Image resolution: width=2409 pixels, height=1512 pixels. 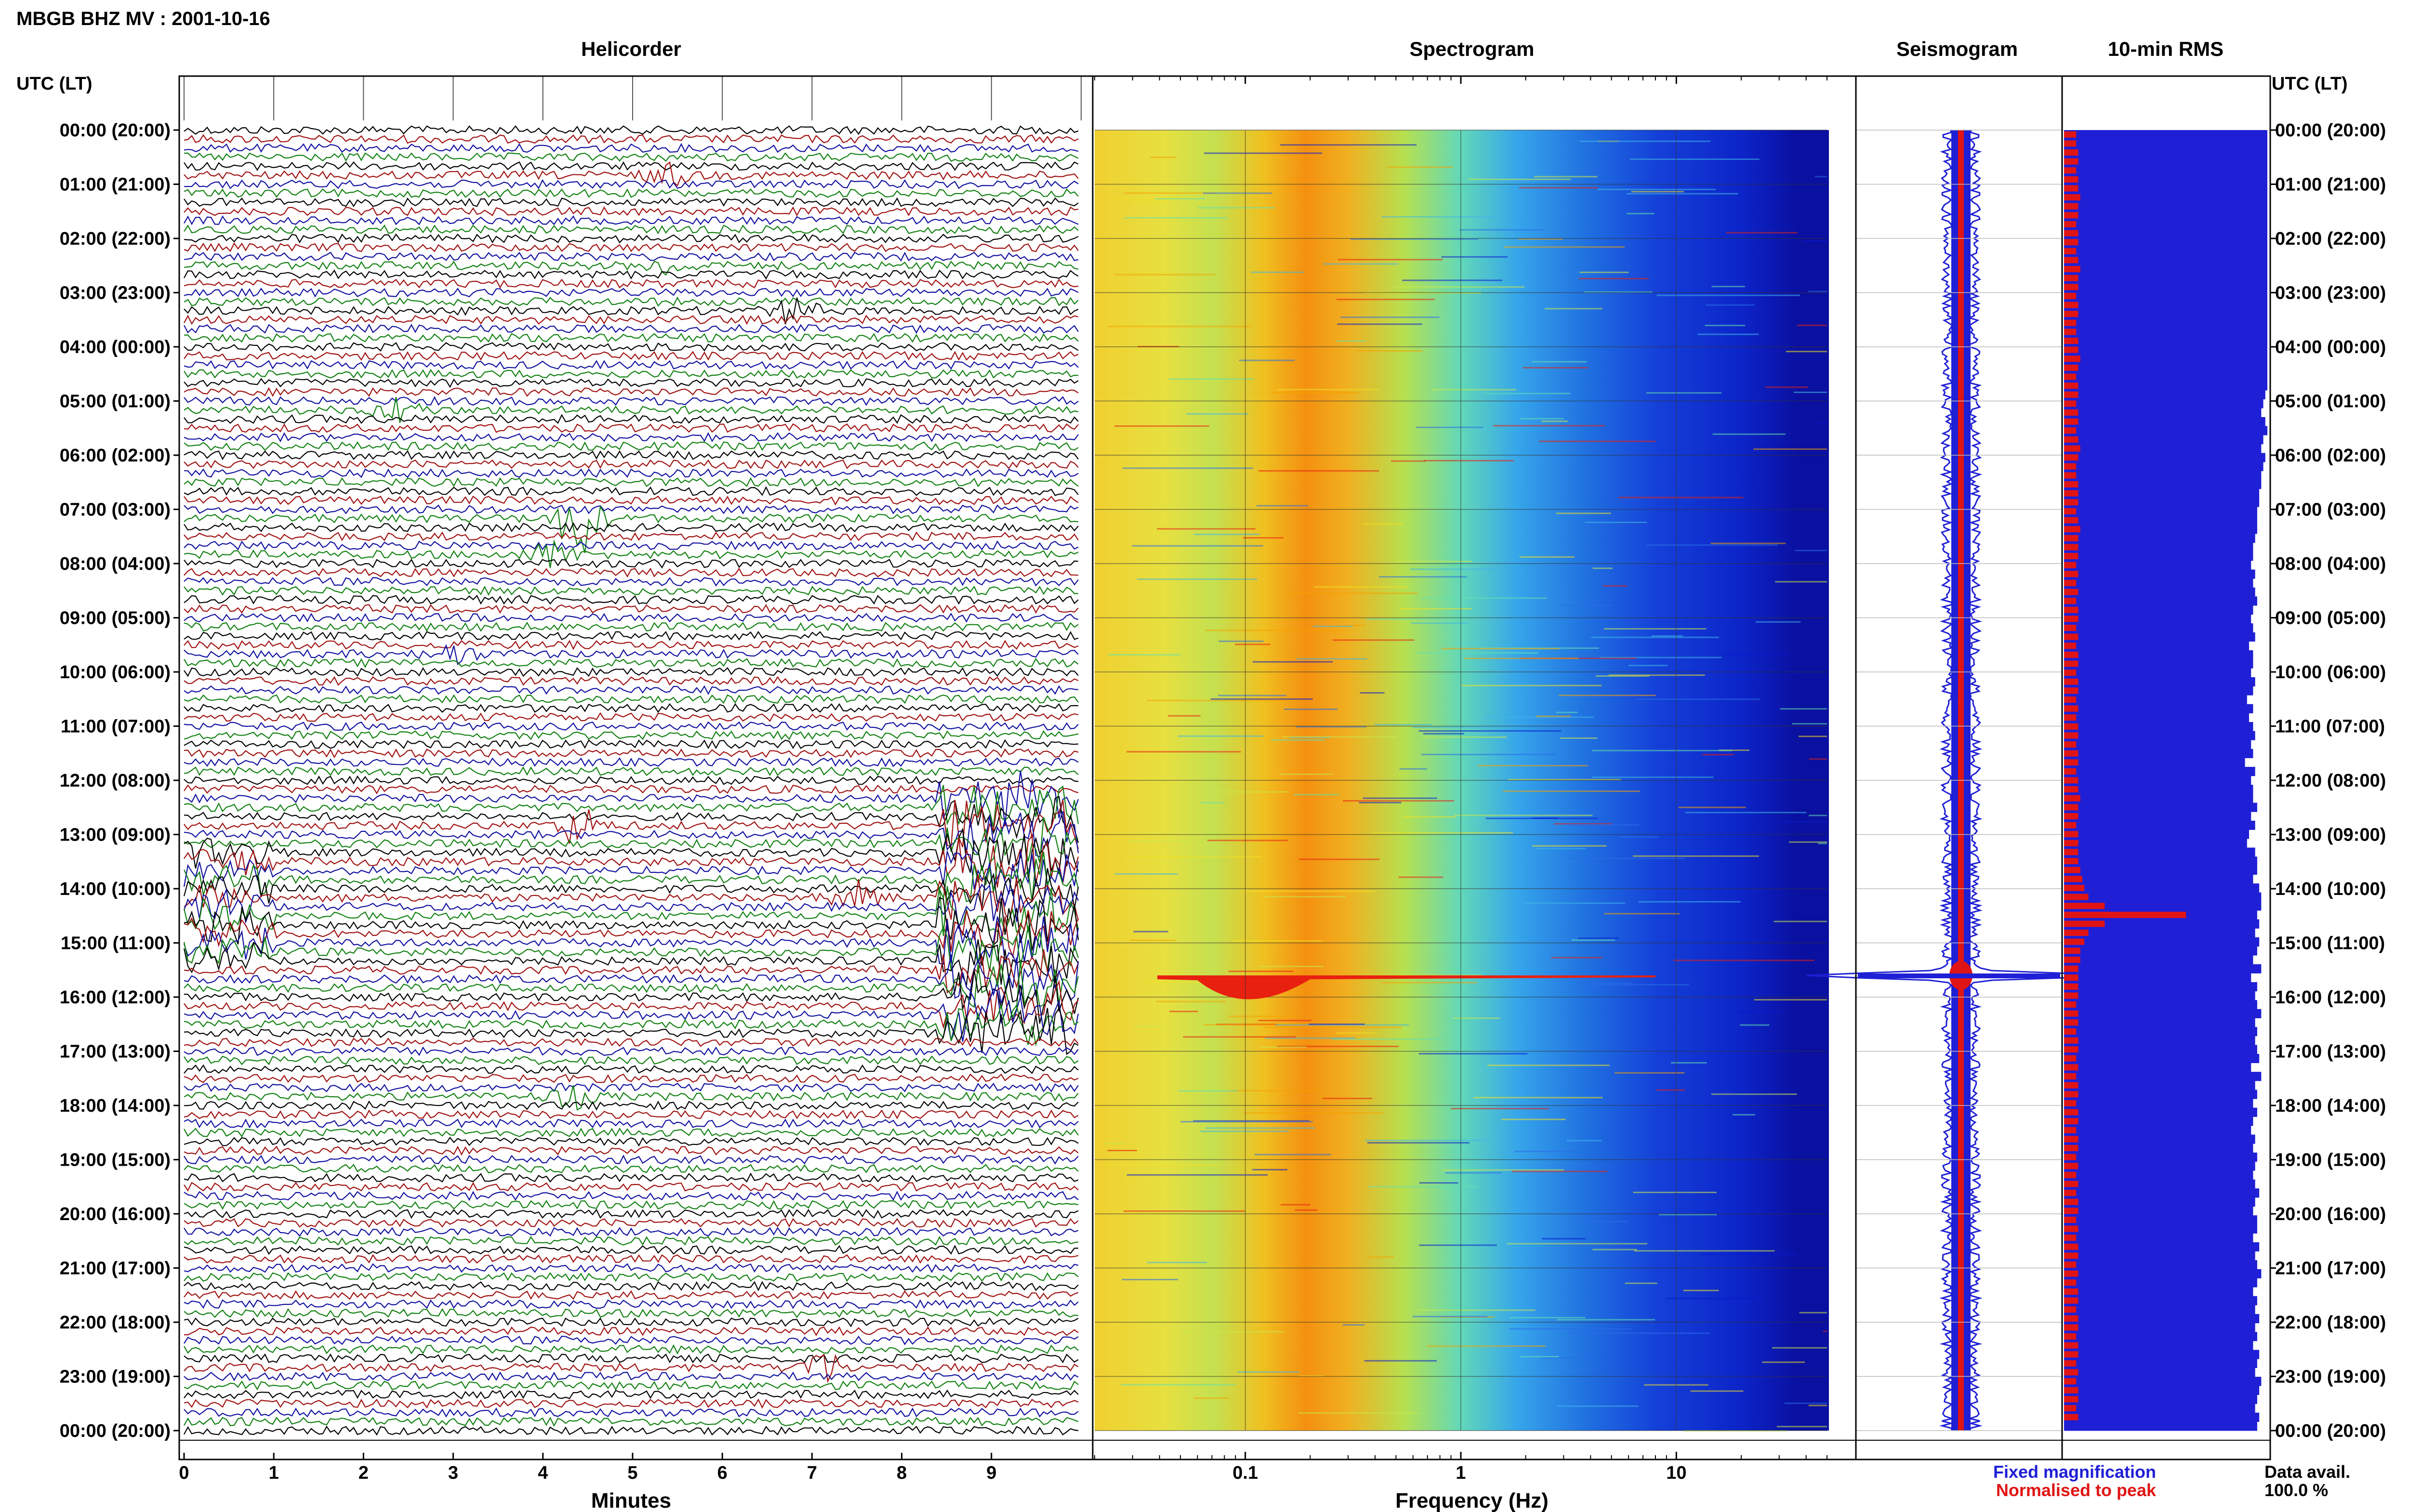 I want to click on seismogram-peak-line, so click(x=1959, y=975).